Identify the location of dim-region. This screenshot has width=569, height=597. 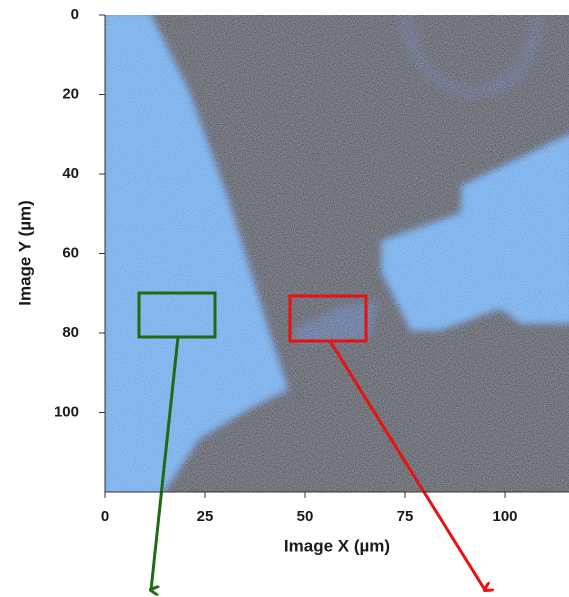
(335, 322).